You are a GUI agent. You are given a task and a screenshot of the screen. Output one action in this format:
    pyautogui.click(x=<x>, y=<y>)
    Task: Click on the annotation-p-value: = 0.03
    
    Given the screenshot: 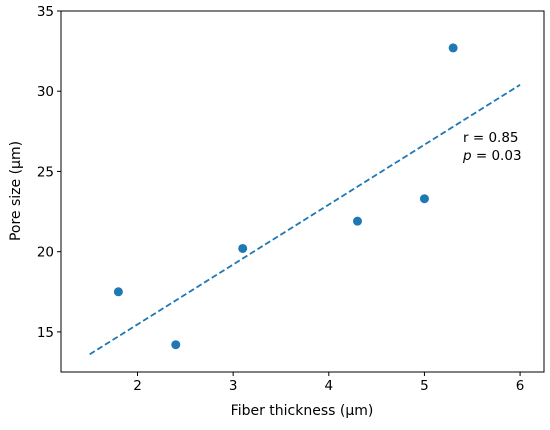 What is the action you would take?
    pyautogui.click(x=497, y=156)
    